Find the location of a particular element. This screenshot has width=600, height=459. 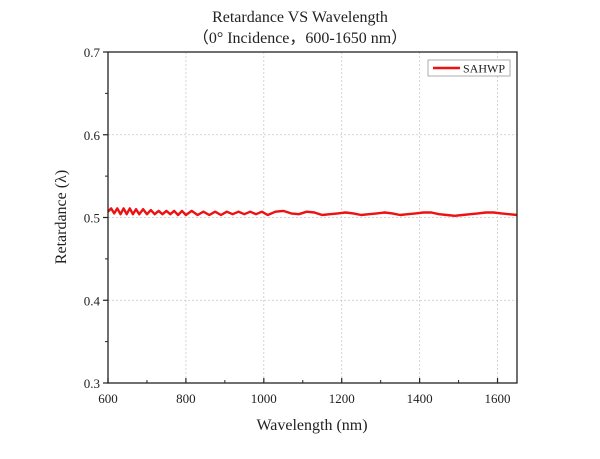

legend-label-sahwp: SAHWP is located at coordinates (484, 69).